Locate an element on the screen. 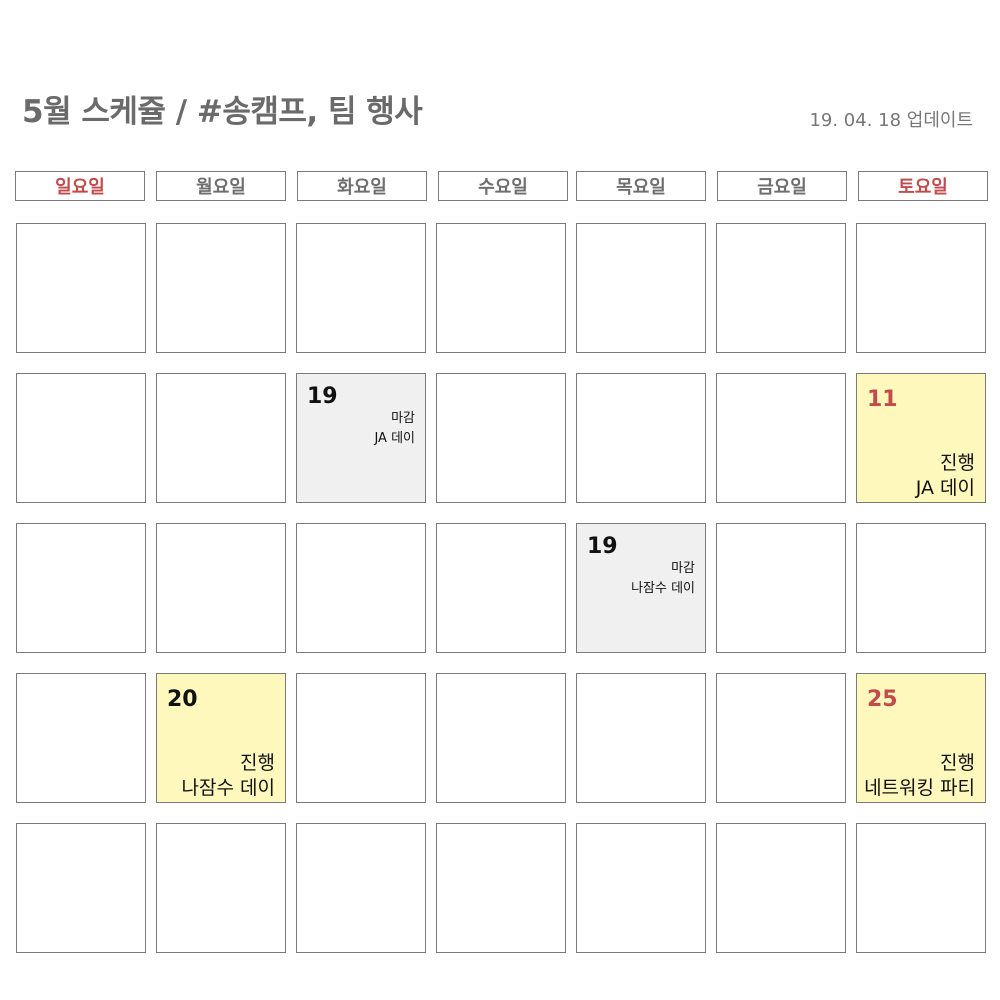 The height and width of the screenshot is (1000, 1000). cell-date: 20 is located at coordinates (182, 699).